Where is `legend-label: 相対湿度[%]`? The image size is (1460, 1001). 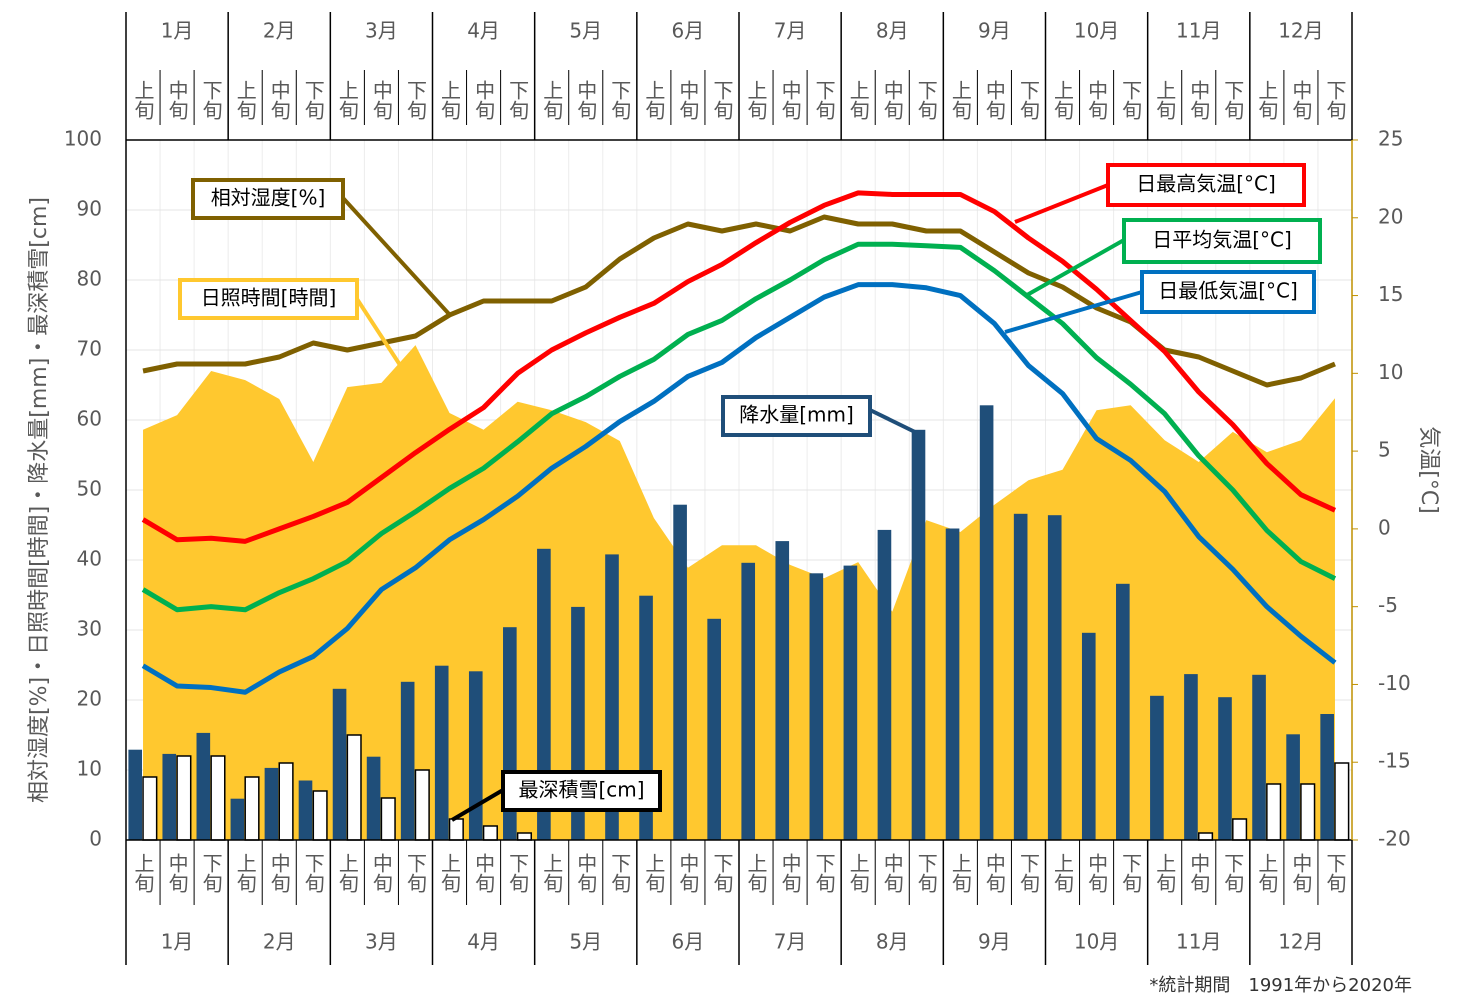 legend-label: 相対湿度[%] is located at coordinates (268, 198).